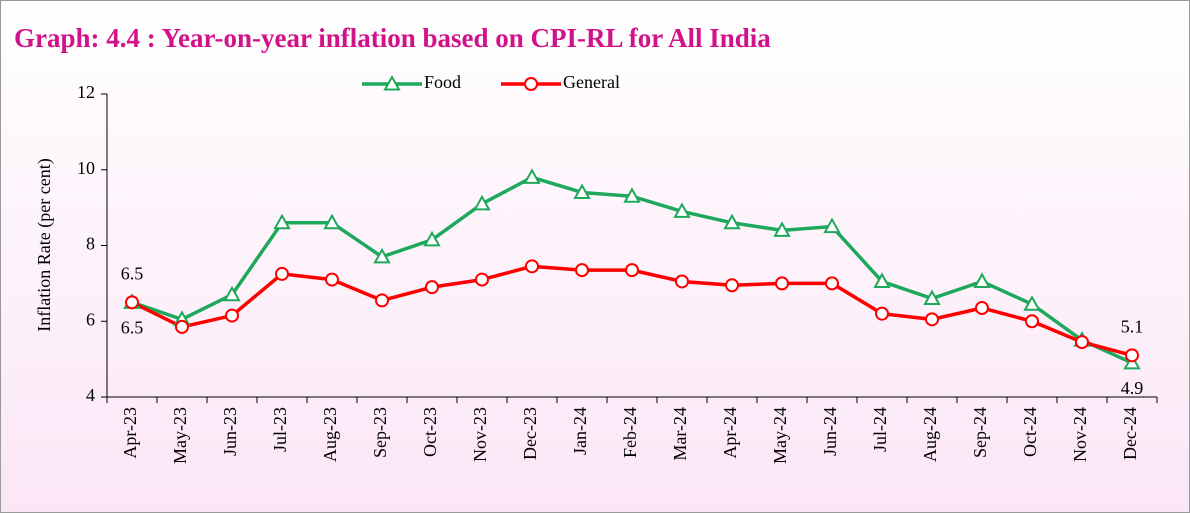  Describe the element at coordinates (730, 433) in the screenshot. I see `x-tick-label: Apr-24` at that location.